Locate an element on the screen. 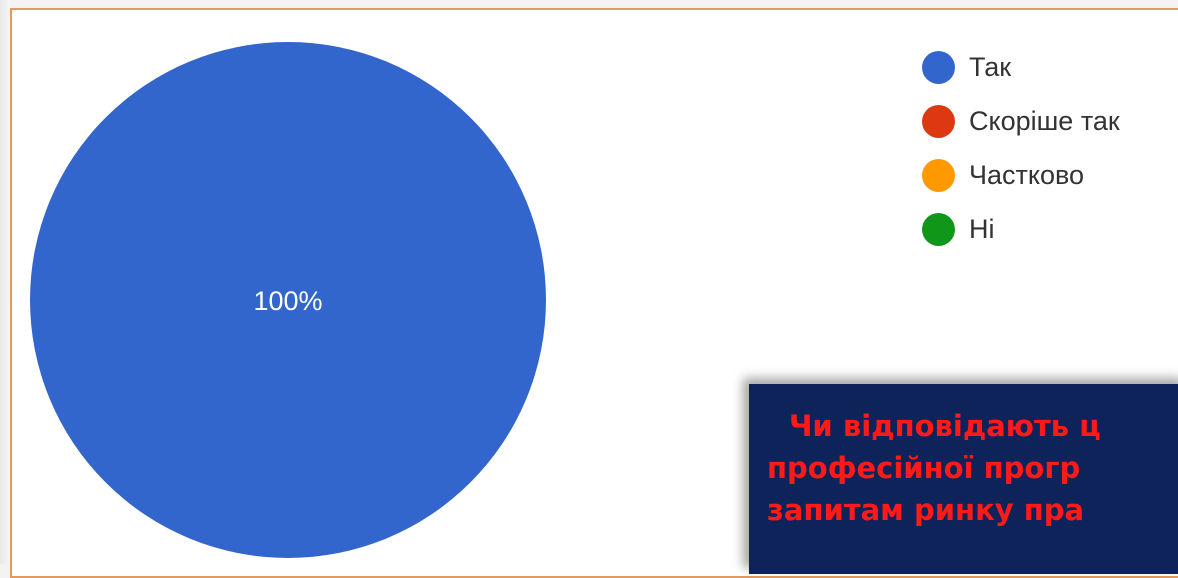 Image resolution: width=1178 pixels, height=578 pixels. legend-swatch-ni is located at coordinates (938, 229).